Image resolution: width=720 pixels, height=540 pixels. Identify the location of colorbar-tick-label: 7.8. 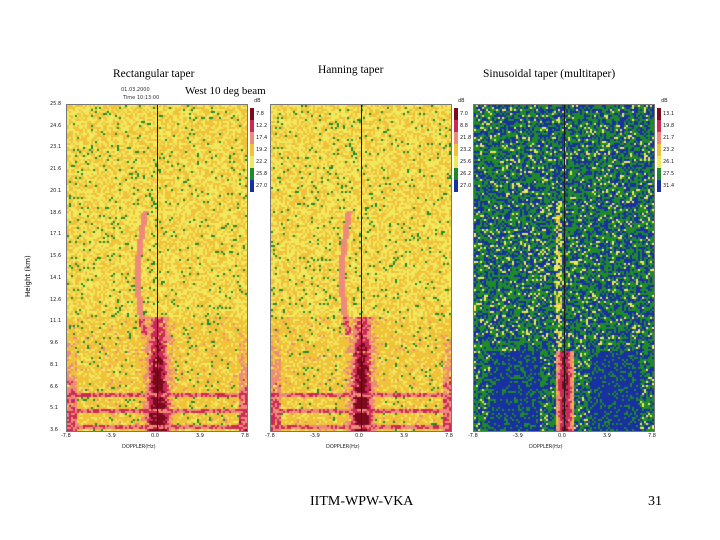
(260, 114).